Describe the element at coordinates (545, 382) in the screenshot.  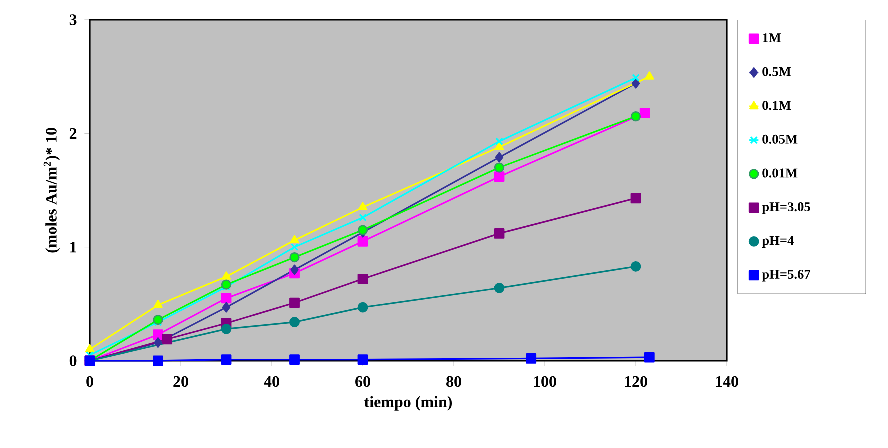
I see `x-tick-label: 100` at that location.